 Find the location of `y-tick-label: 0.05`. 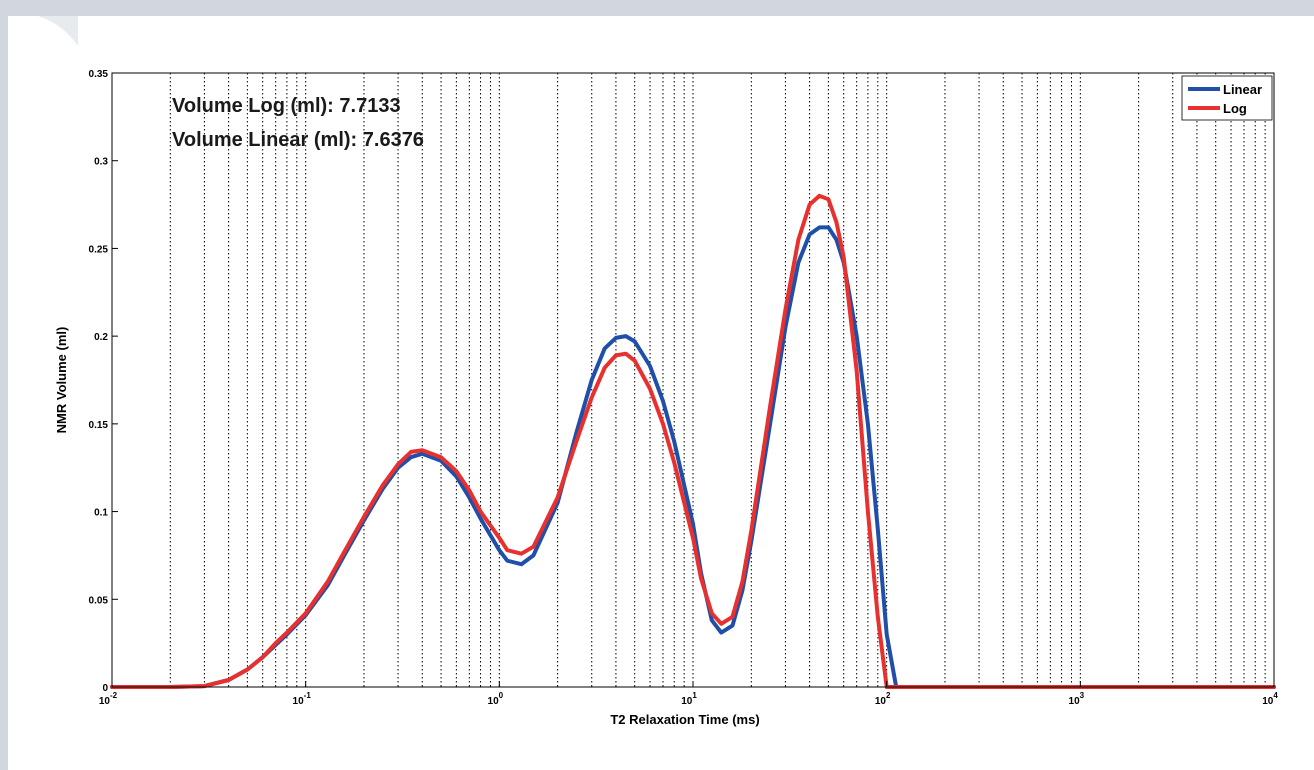

y-tick-label: 0.05 is located at coordinates (99, 600).